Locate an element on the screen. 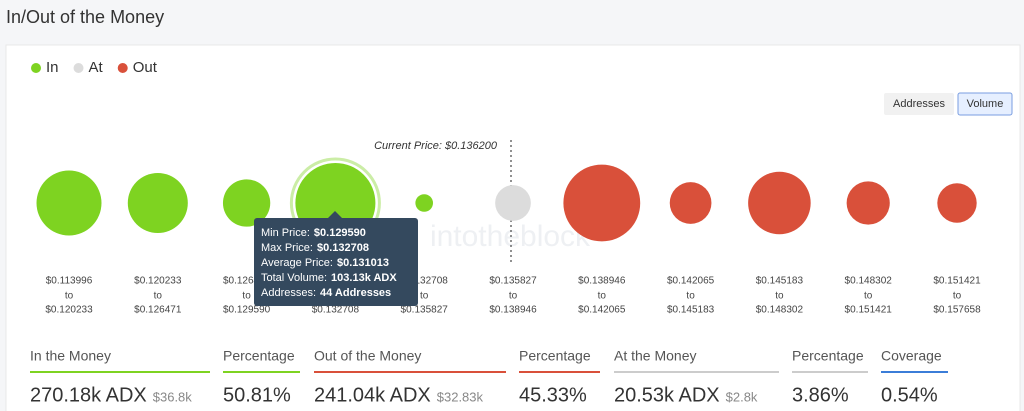  stat-value: 0.54% is located at coordinates (909, 395).